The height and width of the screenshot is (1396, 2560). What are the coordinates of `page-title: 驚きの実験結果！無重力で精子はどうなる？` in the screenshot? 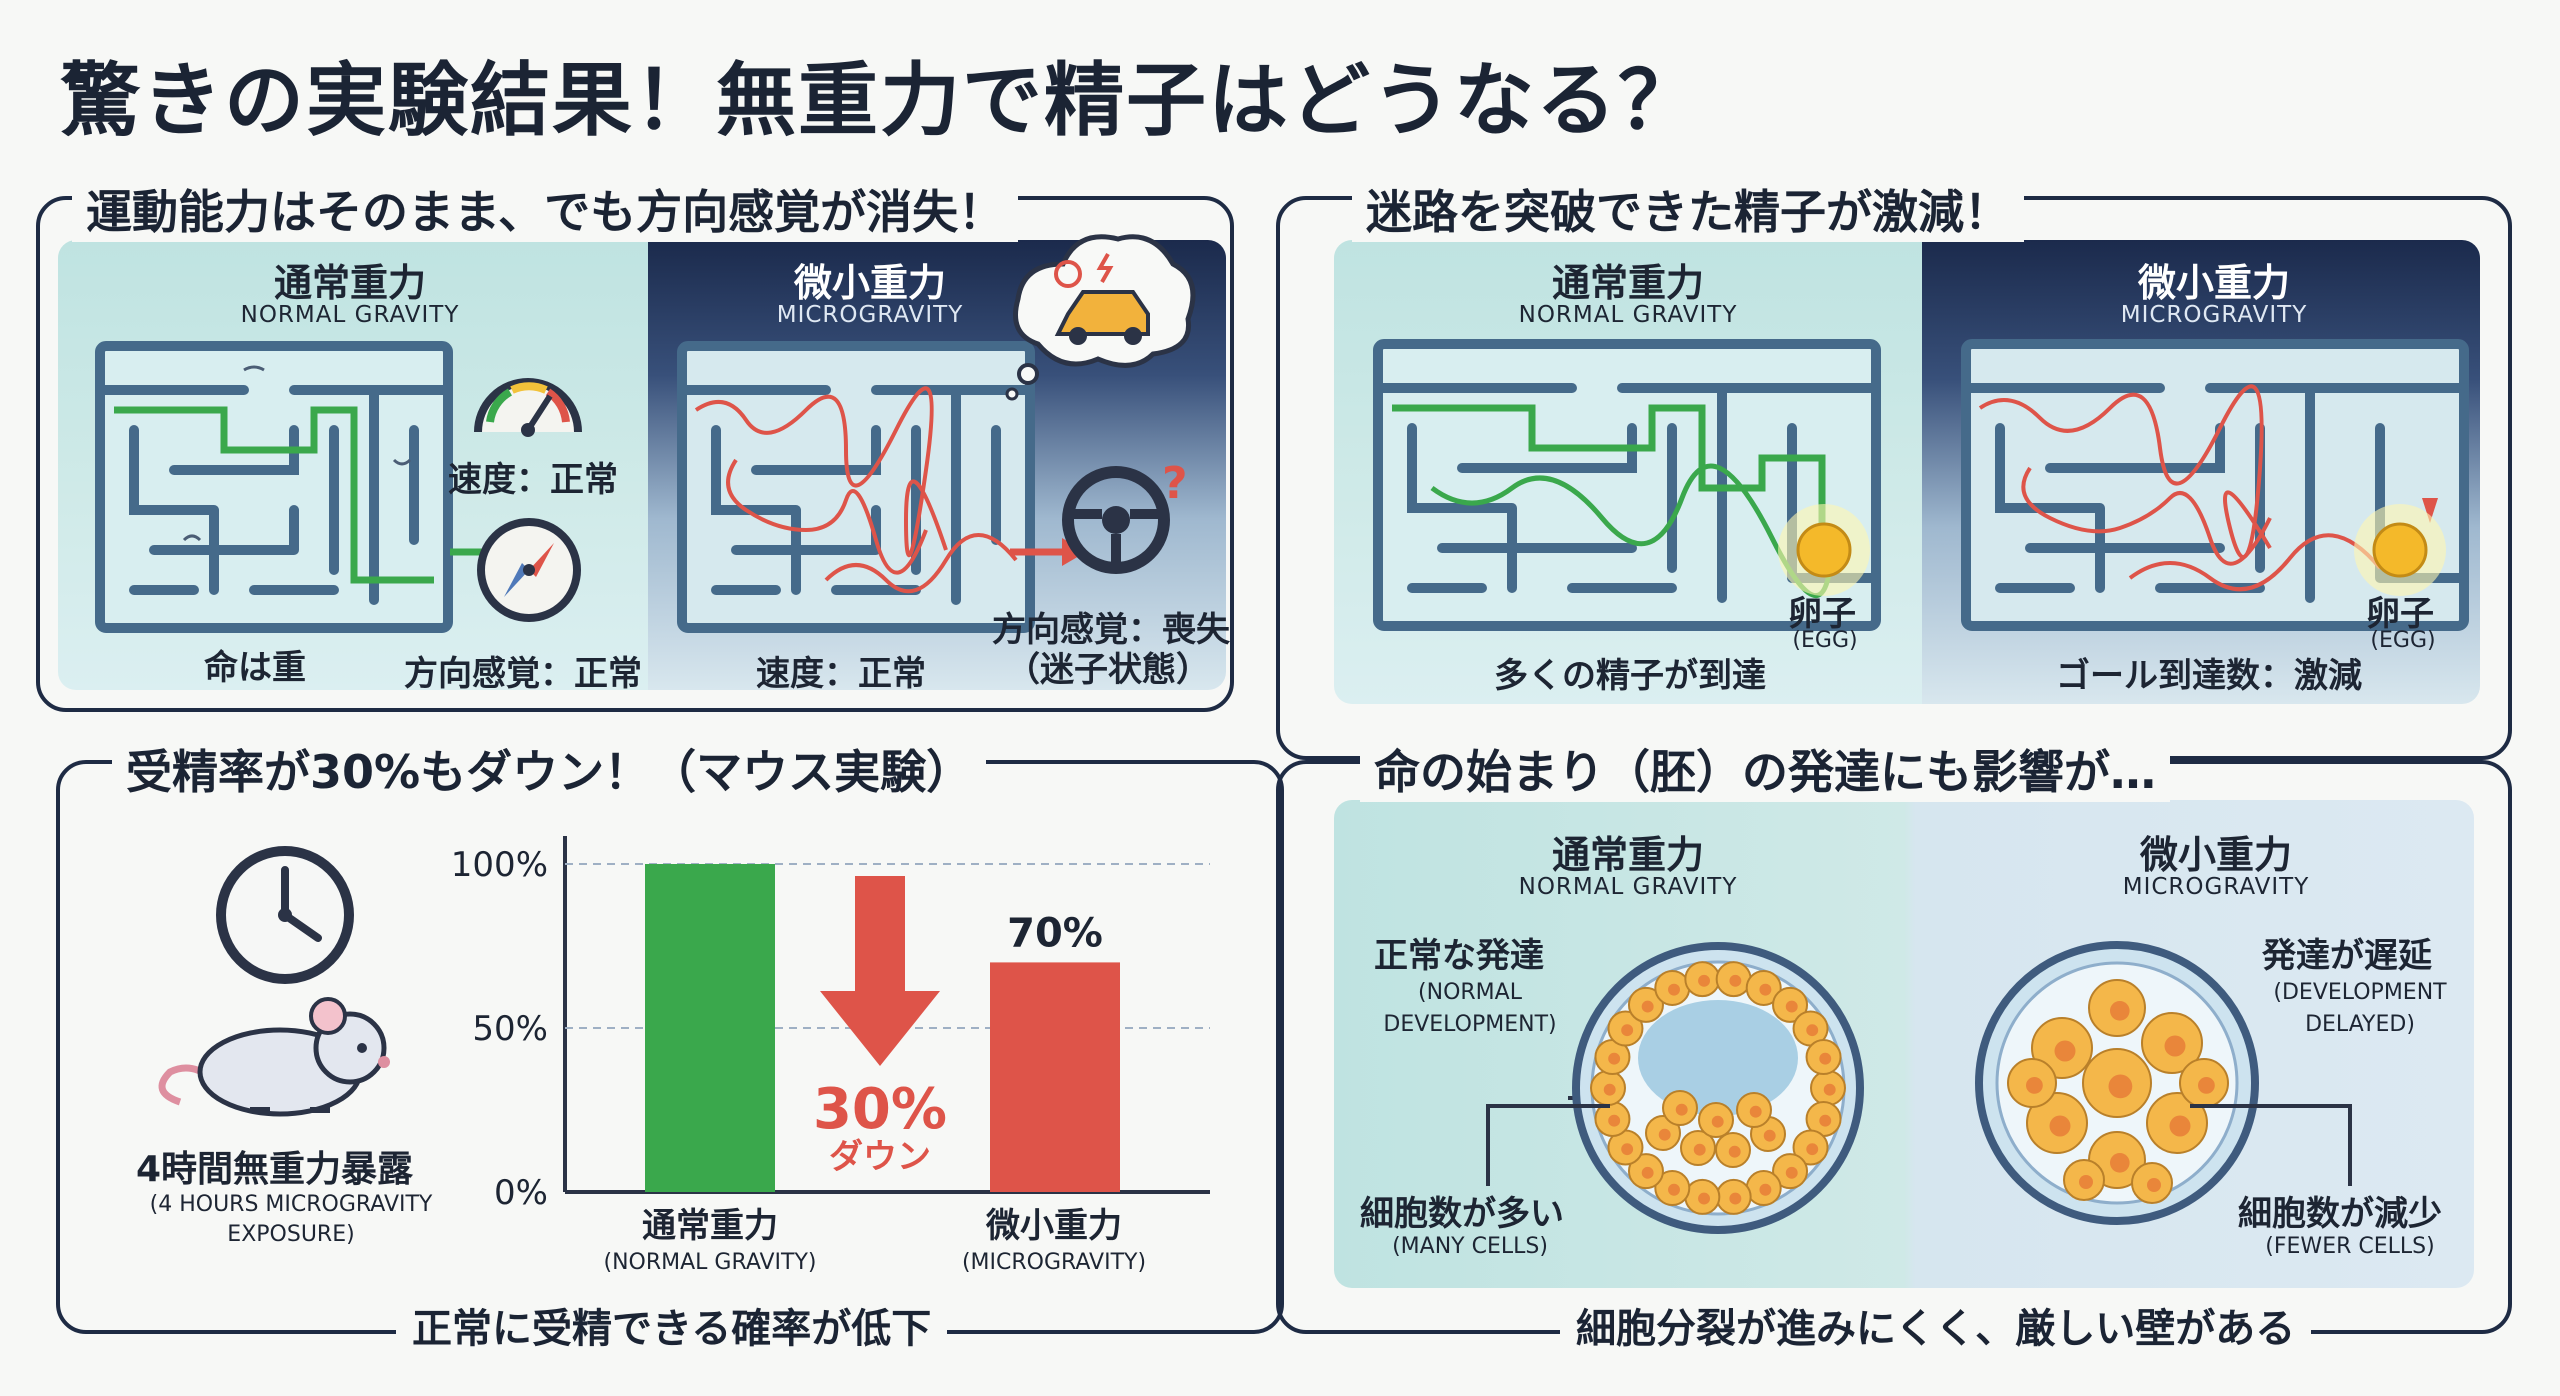 It's located at (880, 100).